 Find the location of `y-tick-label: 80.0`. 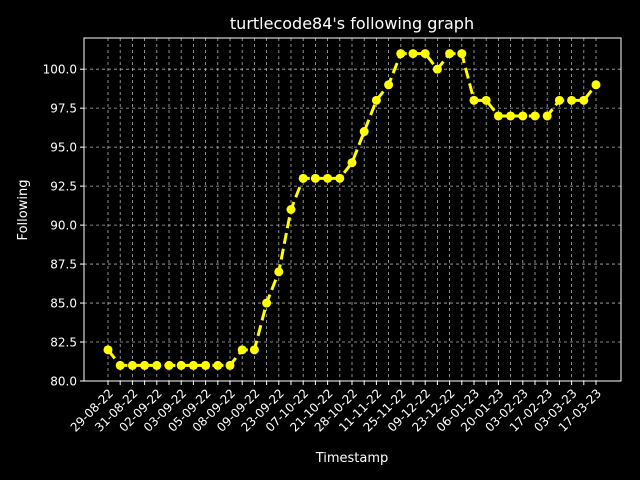

y-tick-label: 80.0 is located at coordinates (63, 382).